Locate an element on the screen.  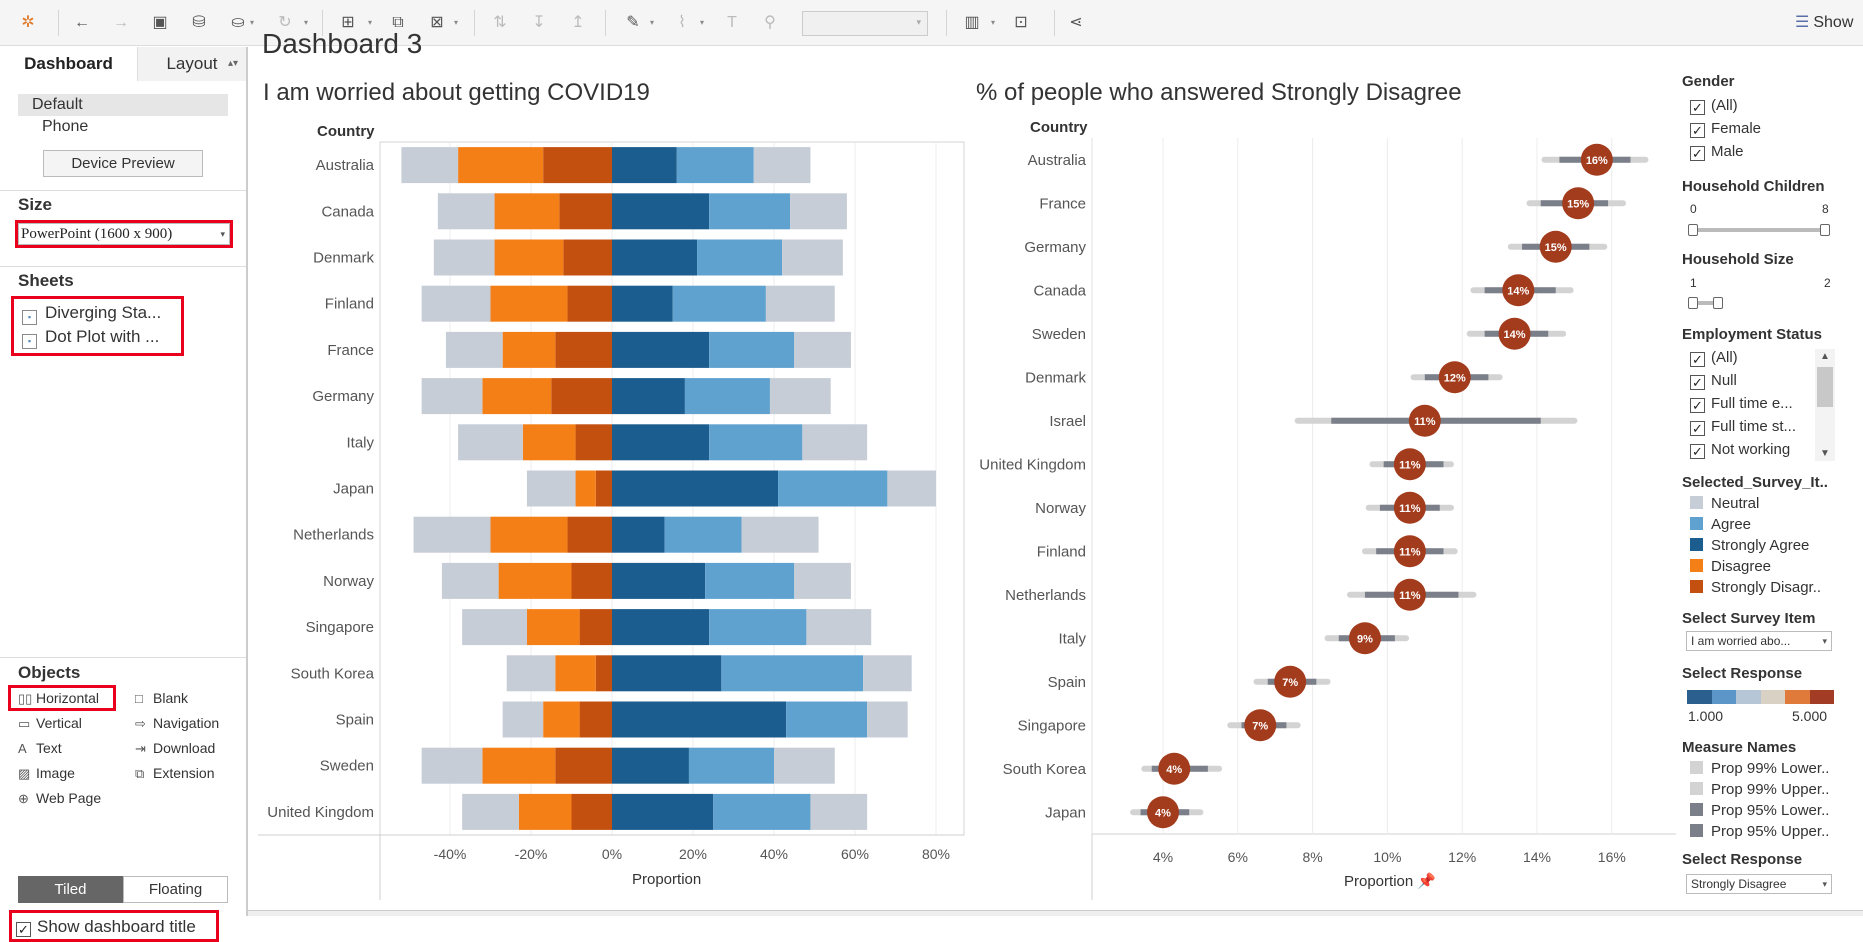
undo-icon: ← is located at coordinates (82, 22).